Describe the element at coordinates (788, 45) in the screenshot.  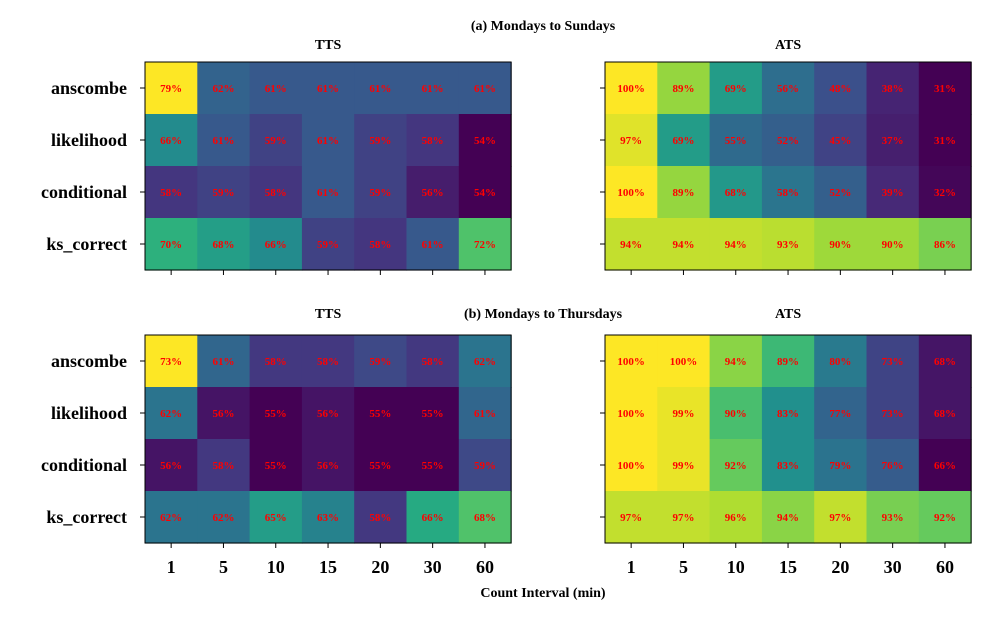
I see `heatmap-title: ATS` at that location.